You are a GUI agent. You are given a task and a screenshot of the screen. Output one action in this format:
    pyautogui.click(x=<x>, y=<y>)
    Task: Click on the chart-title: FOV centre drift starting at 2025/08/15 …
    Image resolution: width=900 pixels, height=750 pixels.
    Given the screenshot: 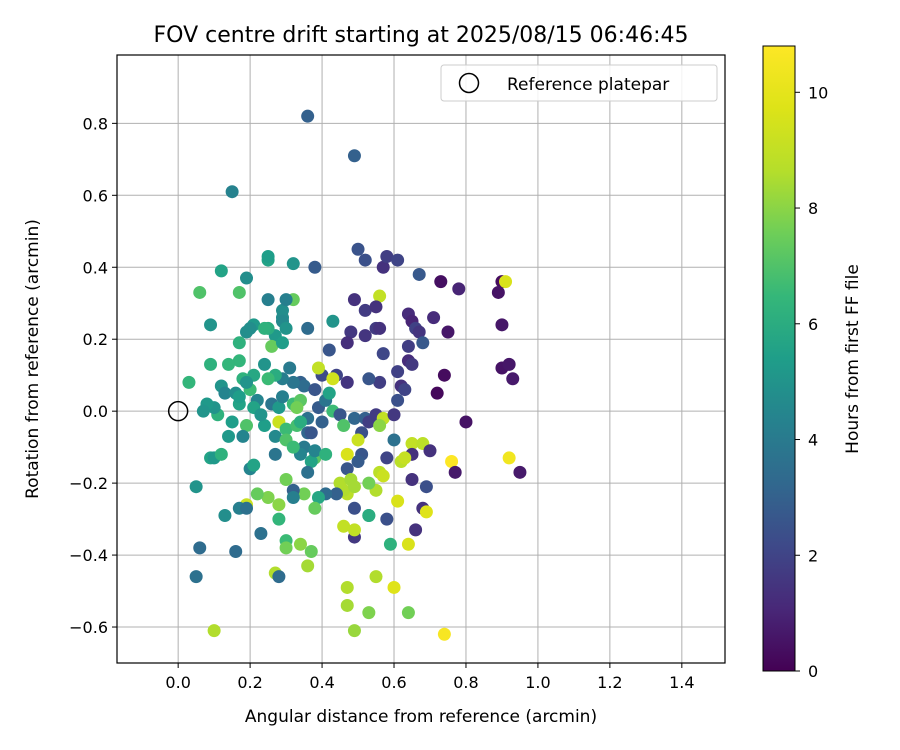 What is the action you would take?
    pyautogui.click(x=421, y=35)
    